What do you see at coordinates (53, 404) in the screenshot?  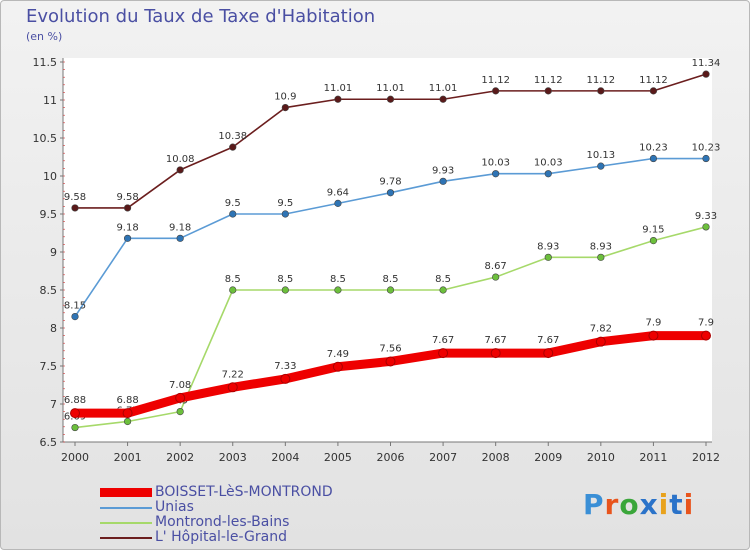 I see `y-tick-label: 7` at bounding box center [53, 404].